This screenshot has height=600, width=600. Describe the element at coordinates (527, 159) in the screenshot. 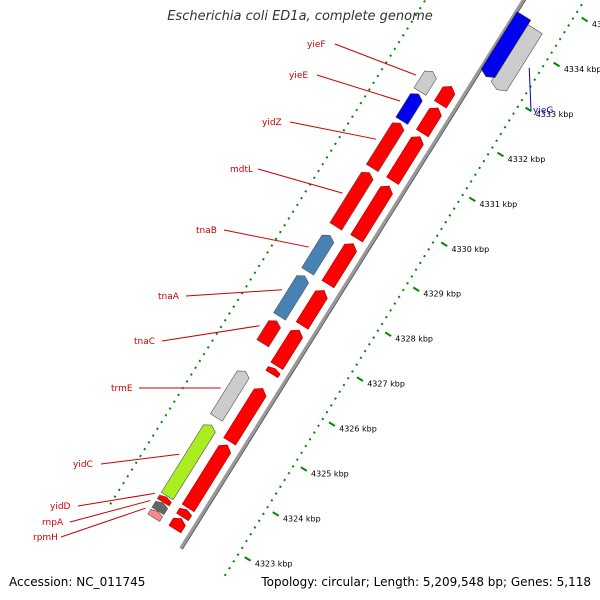

I see `scale-tick-label: 4332 kbp` at that location.